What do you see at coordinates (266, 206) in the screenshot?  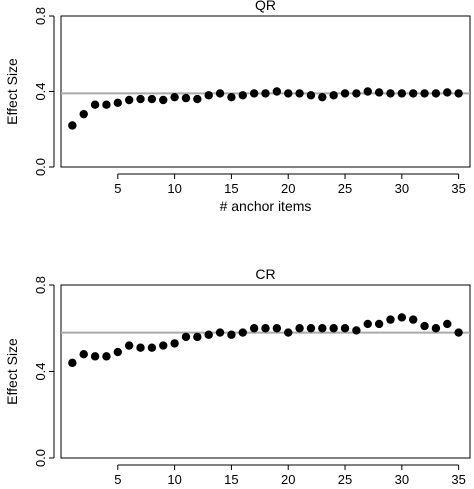 I see `x-axis-label: # anchor items` at bounding box center [266, 206].